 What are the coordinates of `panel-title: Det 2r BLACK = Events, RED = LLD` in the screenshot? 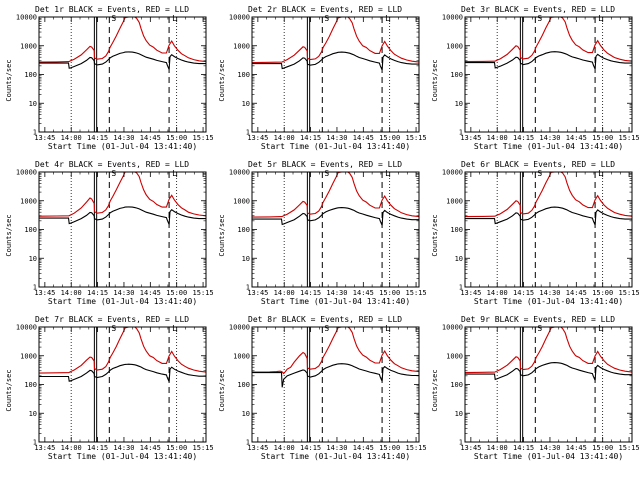 It's located at (325, 9).